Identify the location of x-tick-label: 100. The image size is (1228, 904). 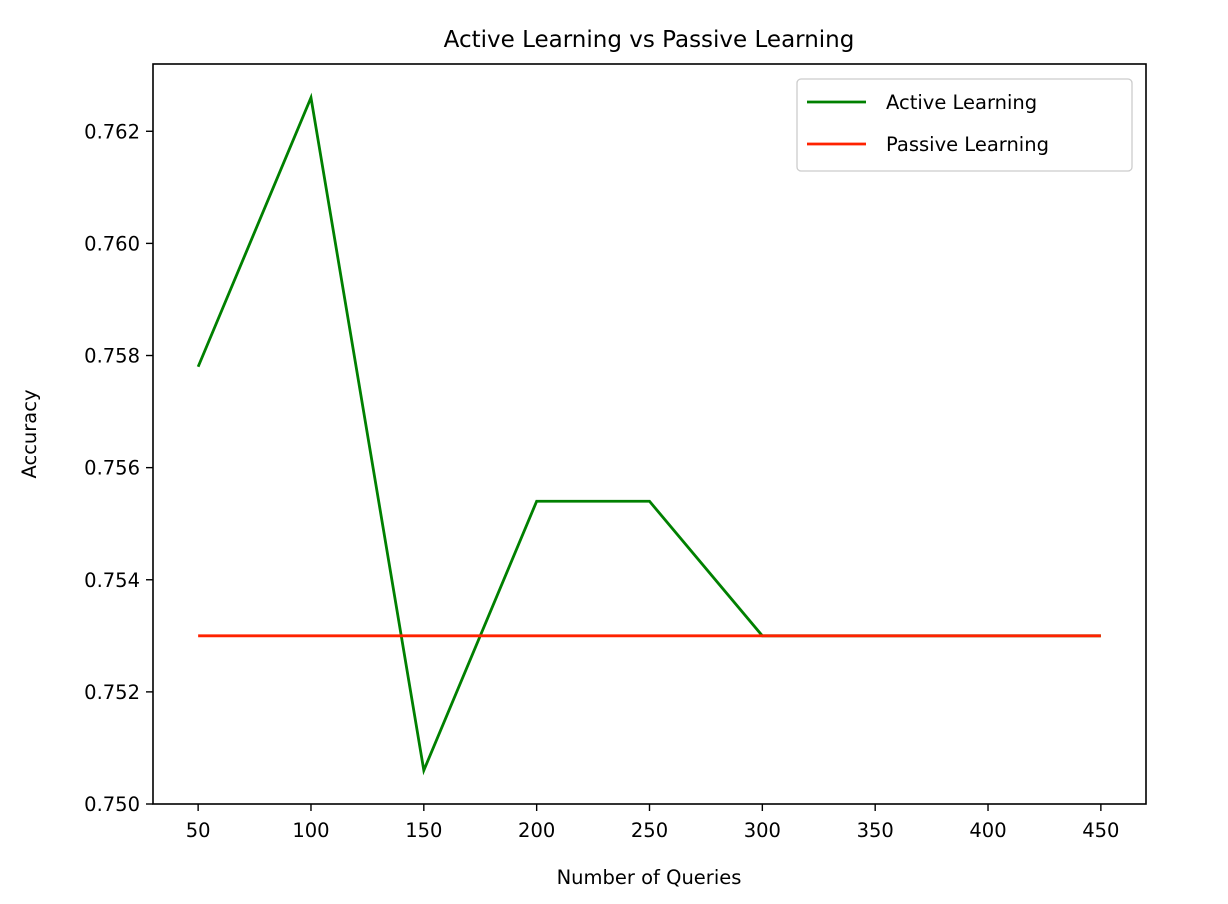
(310, 830).